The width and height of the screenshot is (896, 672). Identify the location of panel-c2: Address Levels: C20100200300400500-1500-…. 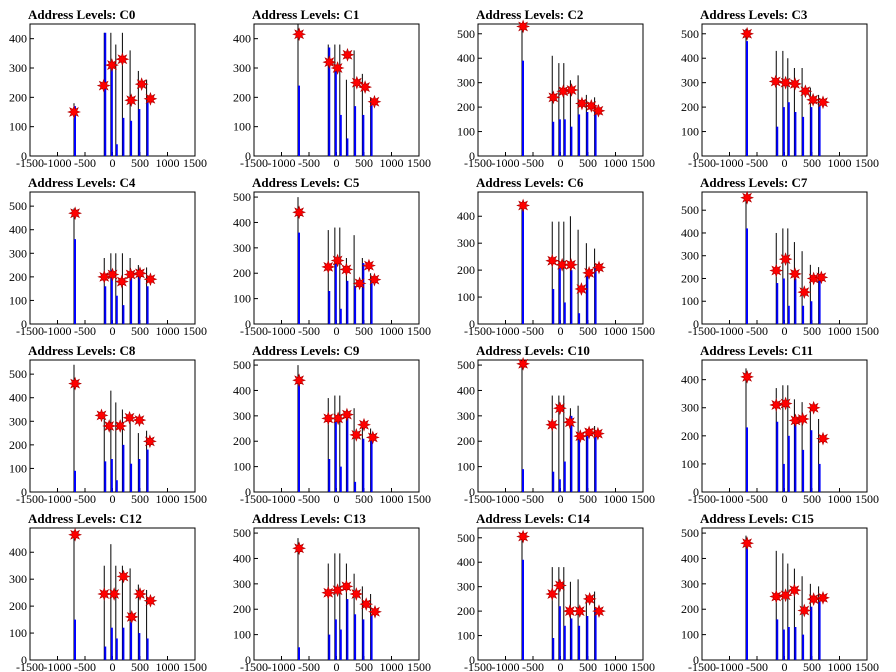
(556, 88).